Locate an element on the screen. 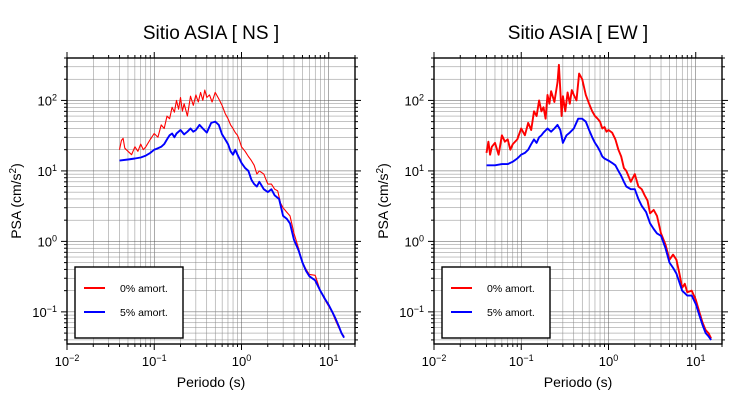  chart-title: Sitio ASIA [ NS ] is located at coordinates (211, 33).